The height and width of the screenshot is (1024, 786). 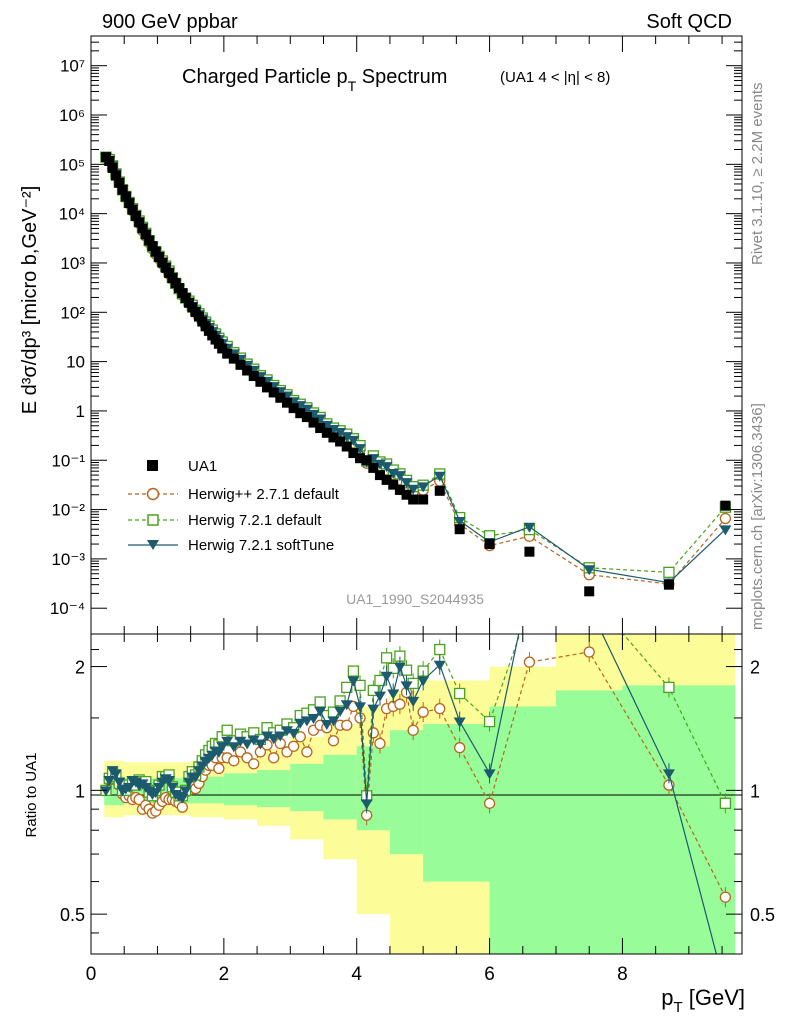 I want to click on header-left: 900 GeV ppbar, so click(x=170, y=22).